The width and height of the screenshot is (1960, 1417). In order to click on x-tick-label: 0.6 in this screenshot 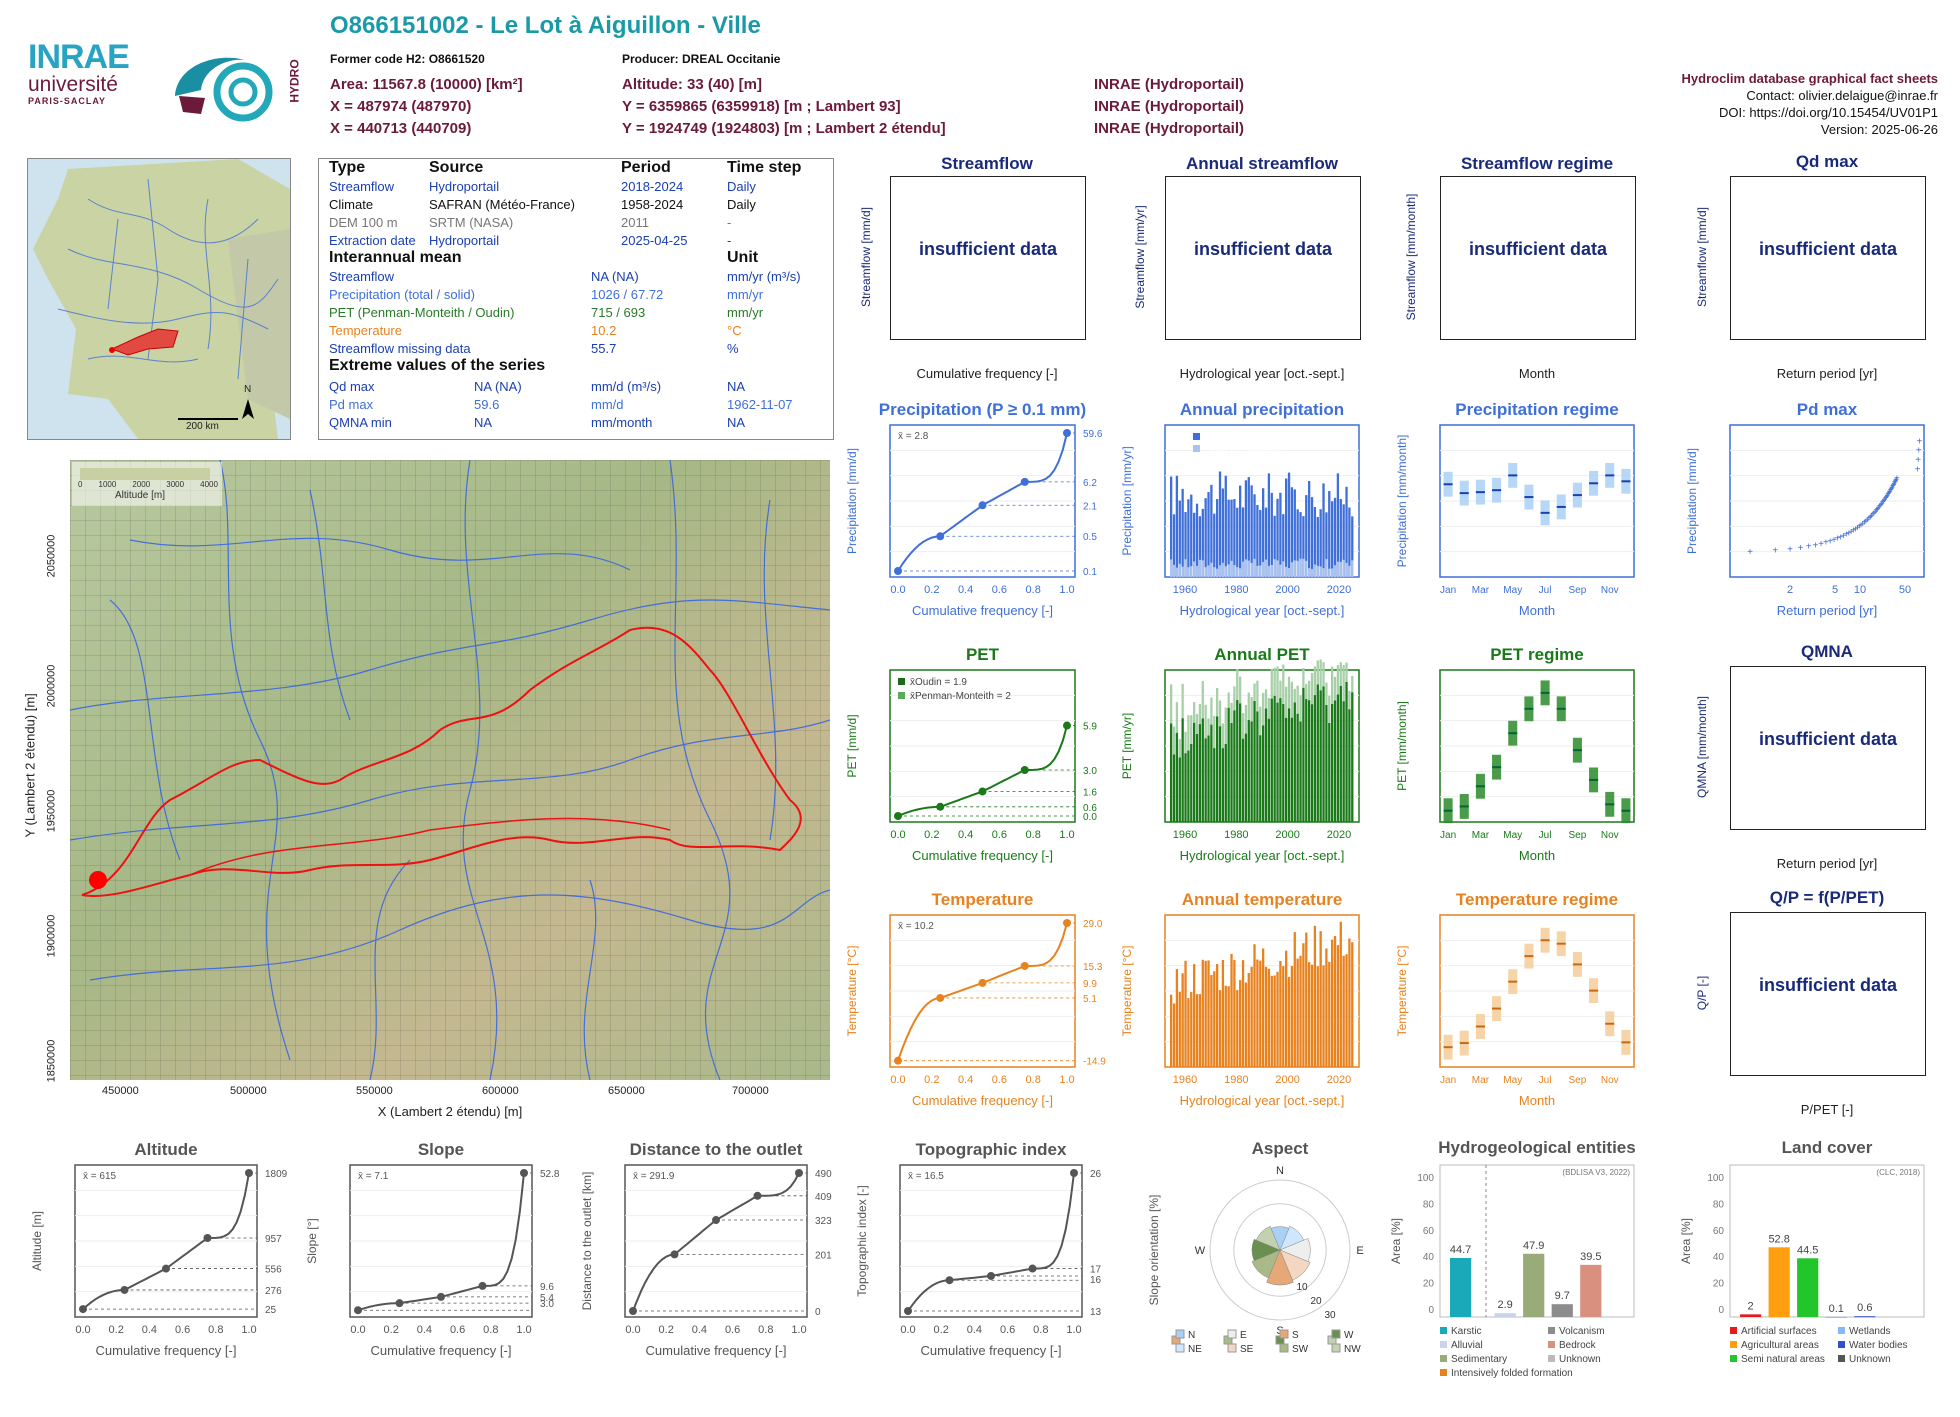, I will do `click(999, 835)`.